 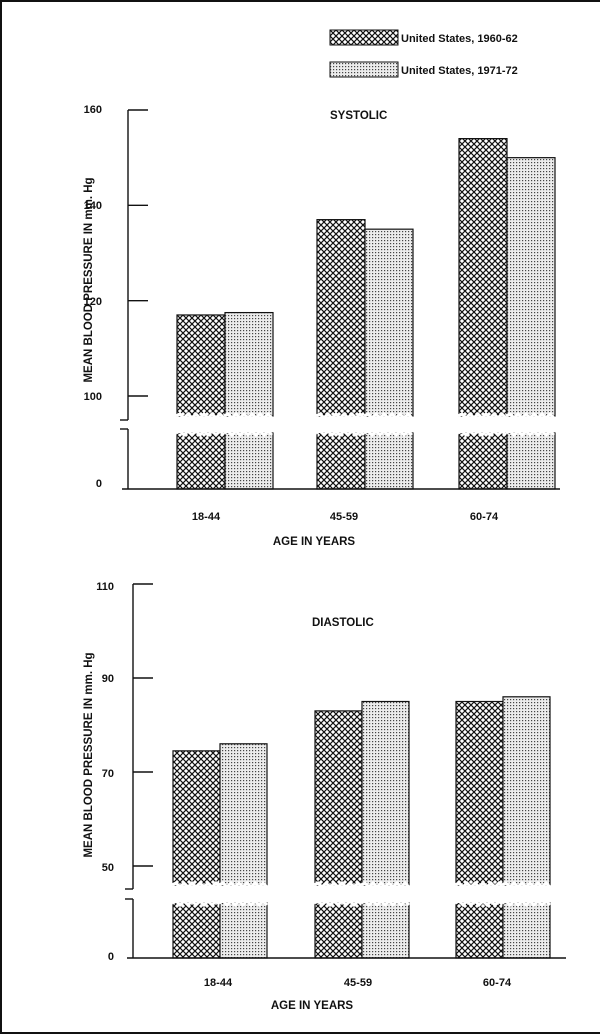 What do you see at coordinates (108, 868) in the screenshot?
I see `y-tick-label: 50` at bounding box center [108, 868].